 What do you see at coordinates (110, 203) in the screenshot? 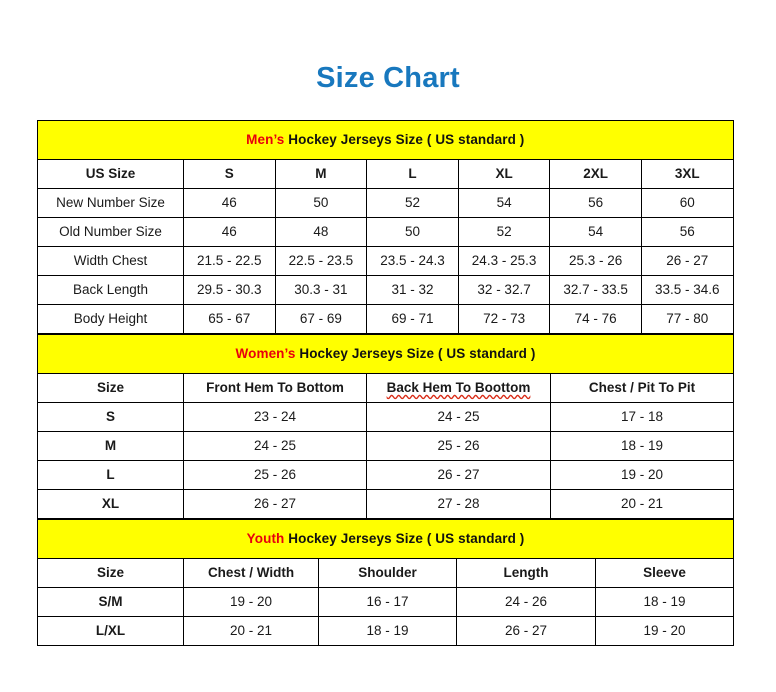
I see `row-label: New Number Size` at bounding box center [110, 203].